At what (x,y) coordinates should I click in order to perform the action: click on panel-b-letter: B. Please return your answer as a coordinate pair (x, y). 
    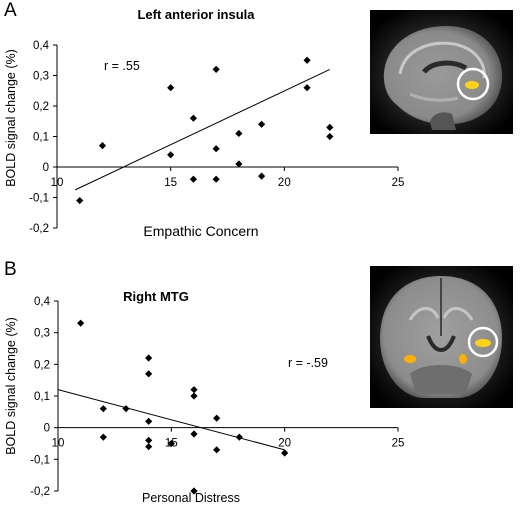
    Looking at the image, I should click on (10, 269).